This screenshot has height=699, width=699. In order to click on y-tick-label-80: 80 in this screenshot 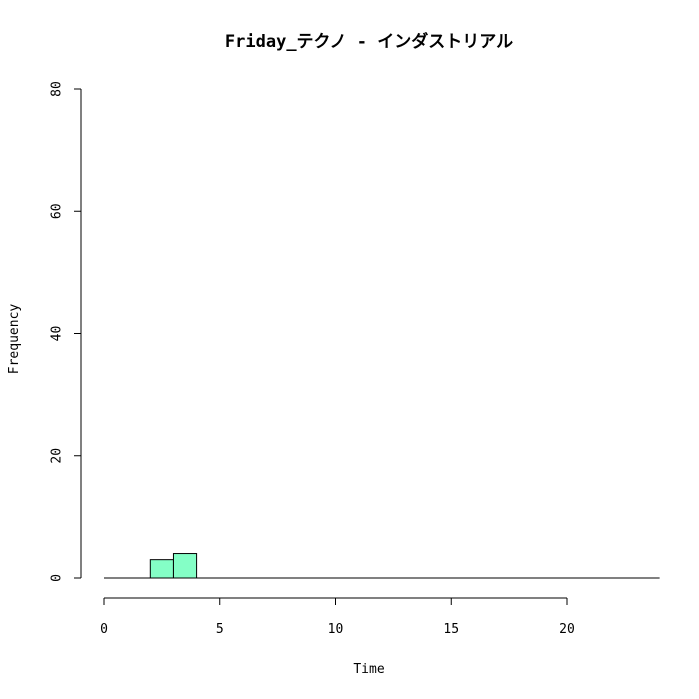, I will do `click(57, 89)`.